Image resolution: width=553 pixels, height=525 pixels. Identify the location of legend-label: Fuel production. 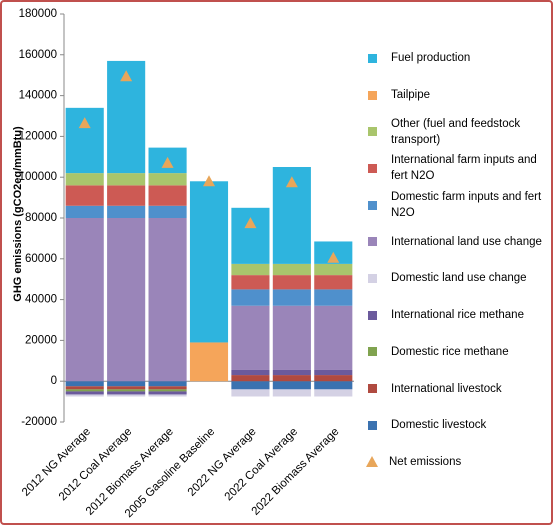
(431, 58).